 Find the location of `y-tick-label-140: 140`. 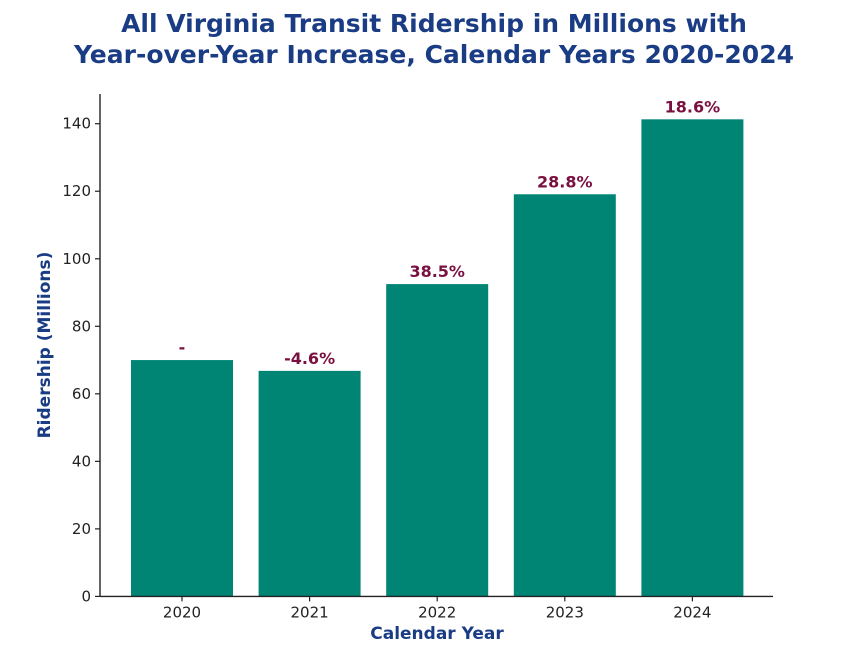

y-tick-label-140: 140 is located at coordinates (76, 124).